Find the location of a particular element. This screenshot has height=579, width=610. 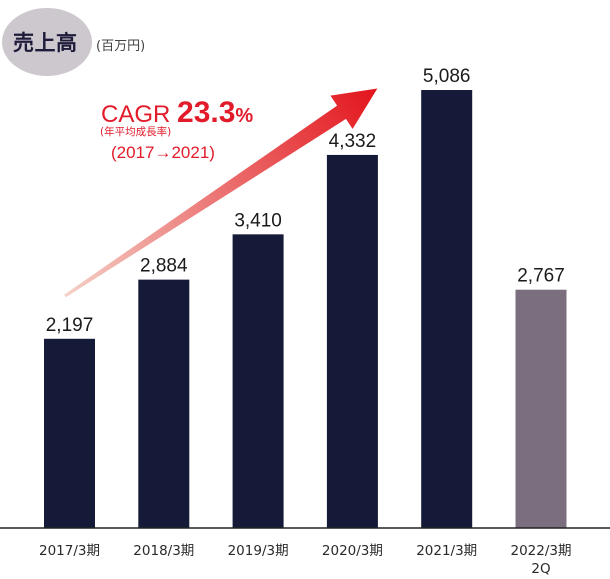

title-badge is located at coordinates (47, 42).